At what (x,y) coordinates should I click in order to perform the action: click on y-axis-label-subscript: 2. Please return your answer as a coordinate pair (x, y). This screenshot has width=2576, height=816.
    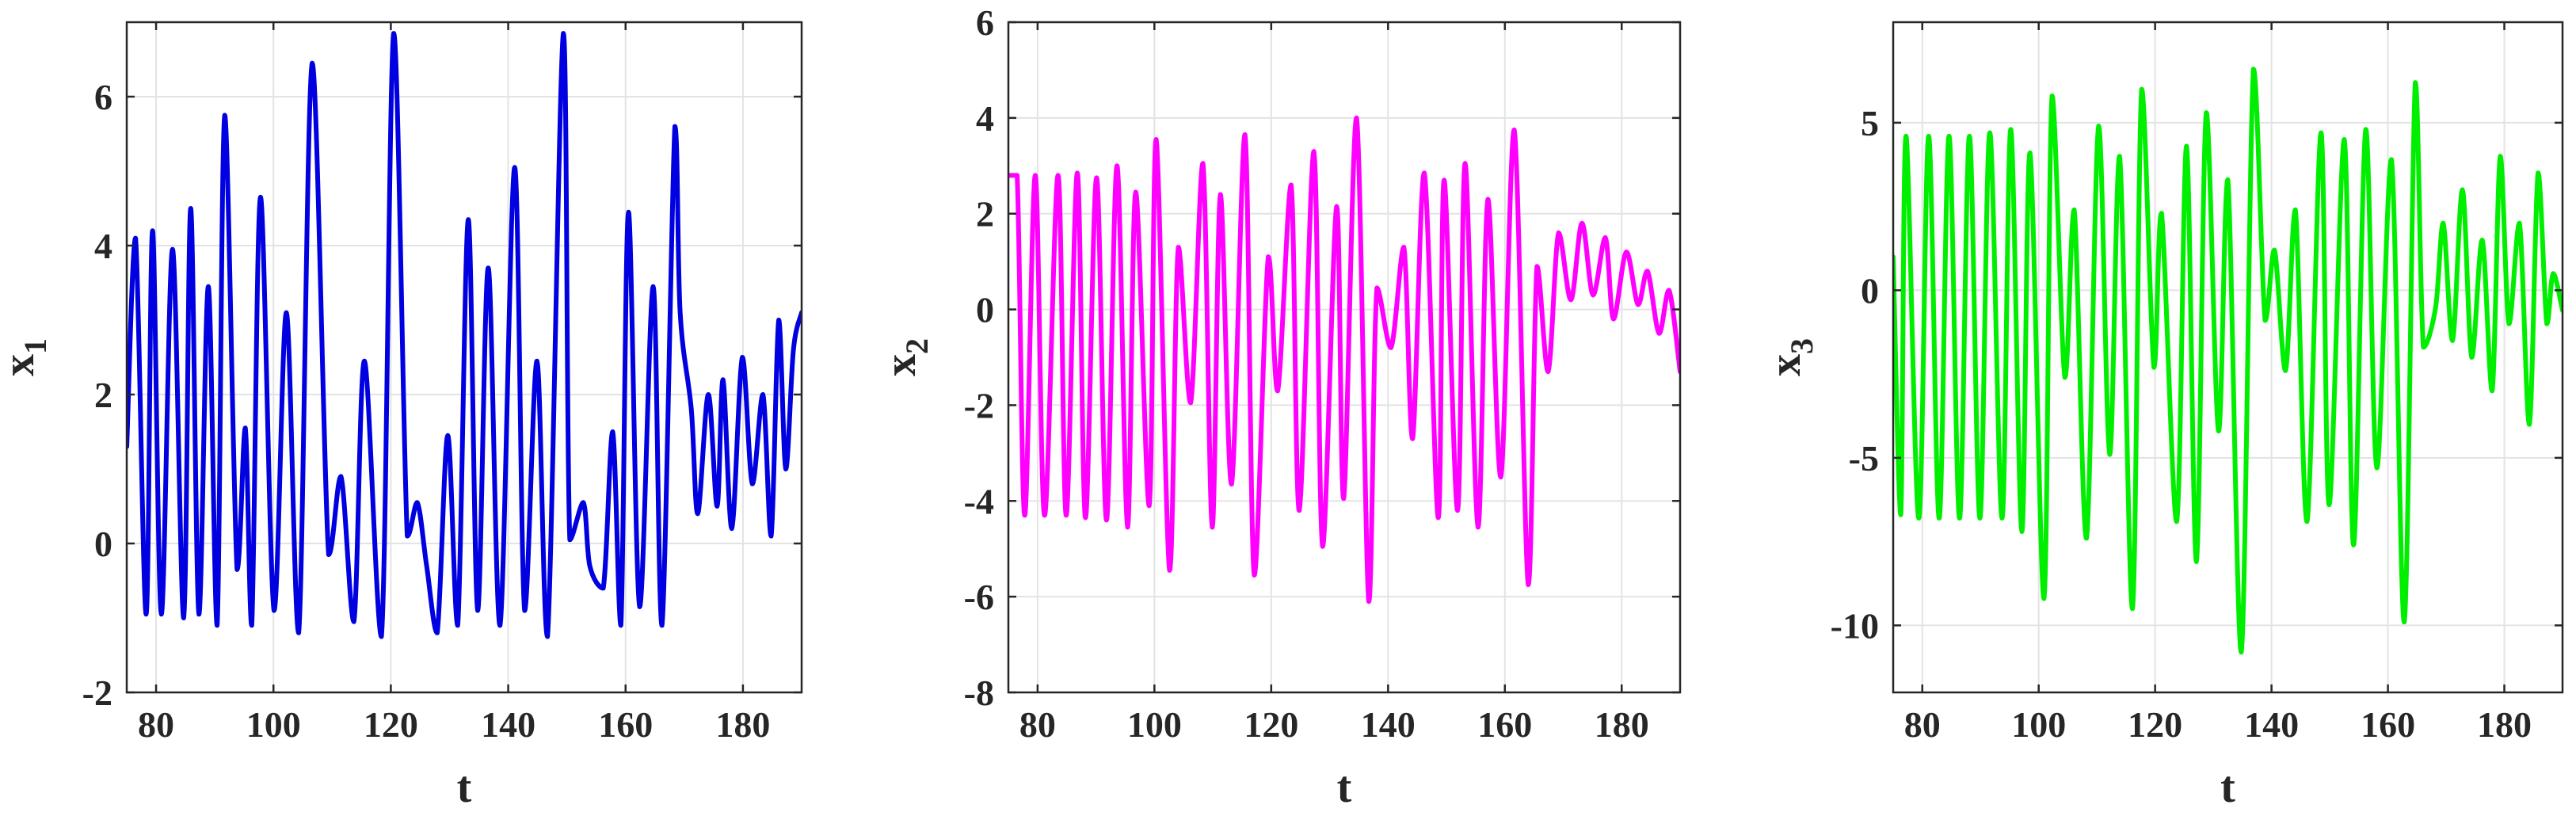
    Looking at the image, I should click on (917, 346).